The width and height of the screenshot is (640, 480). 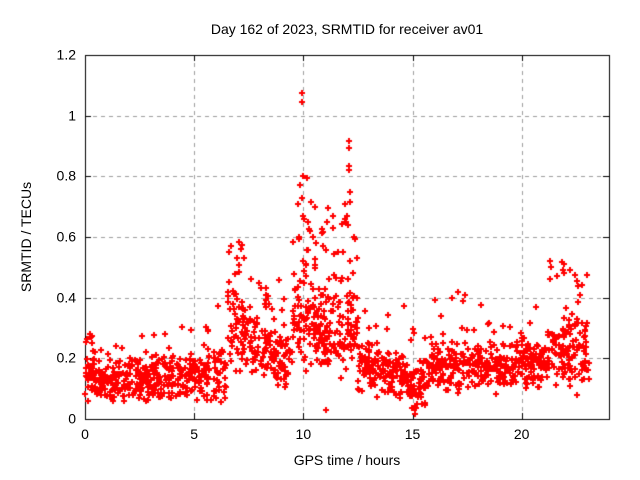 I want to click on y-tick-label: 0.2, so click(x=66, y=358).